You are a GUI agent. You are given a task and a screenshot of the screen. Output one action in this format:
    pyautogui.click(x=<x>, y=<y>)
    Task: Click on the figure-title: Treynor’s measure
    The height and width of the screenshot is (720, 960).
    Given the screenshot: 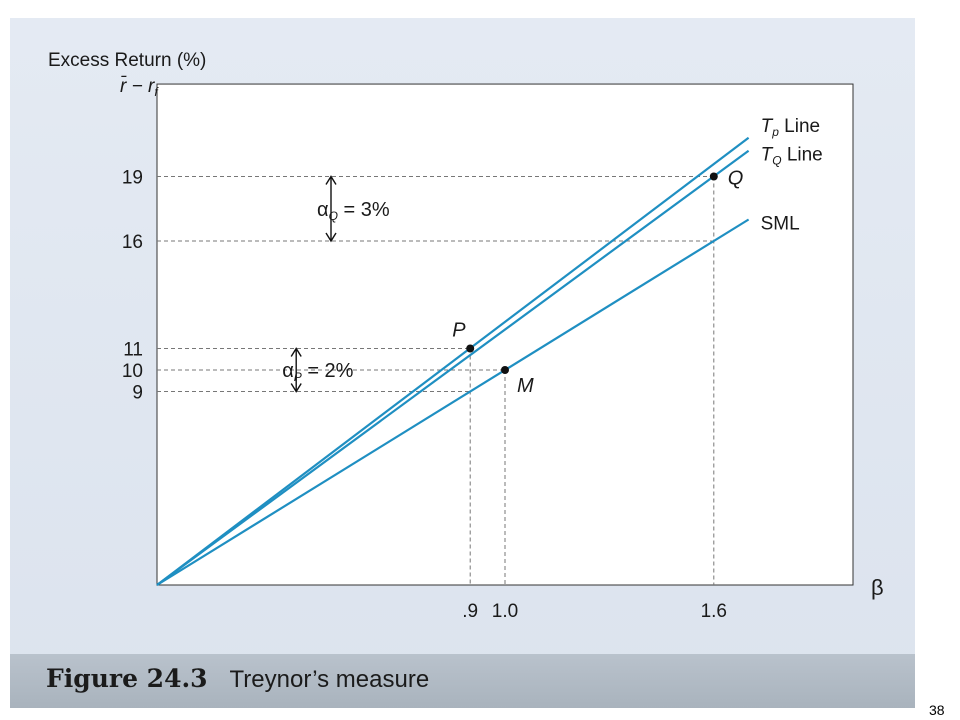 What is the action you would take?
    pyautogui.click(x=329, y=679)
    